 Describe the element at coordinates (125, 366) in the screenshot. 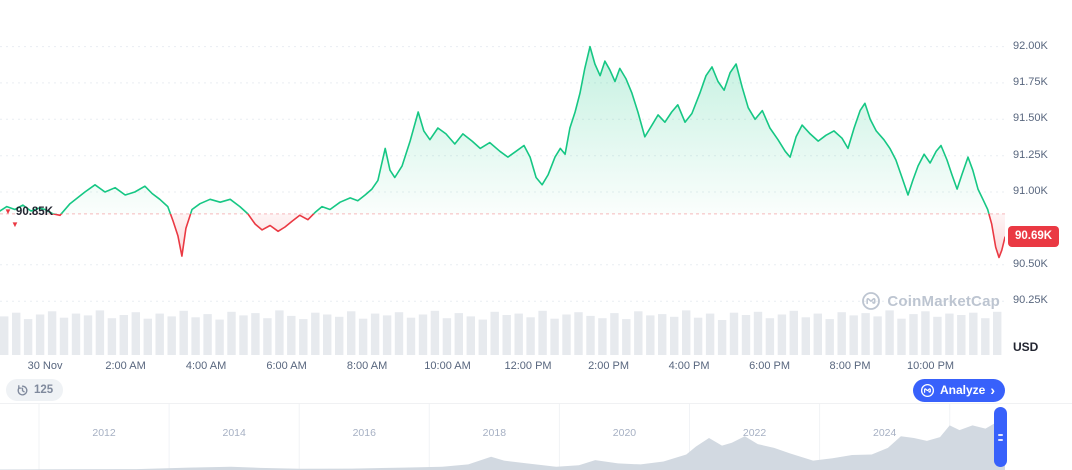

I see `x-axis-tick-label: 2:00 AM` at that location.